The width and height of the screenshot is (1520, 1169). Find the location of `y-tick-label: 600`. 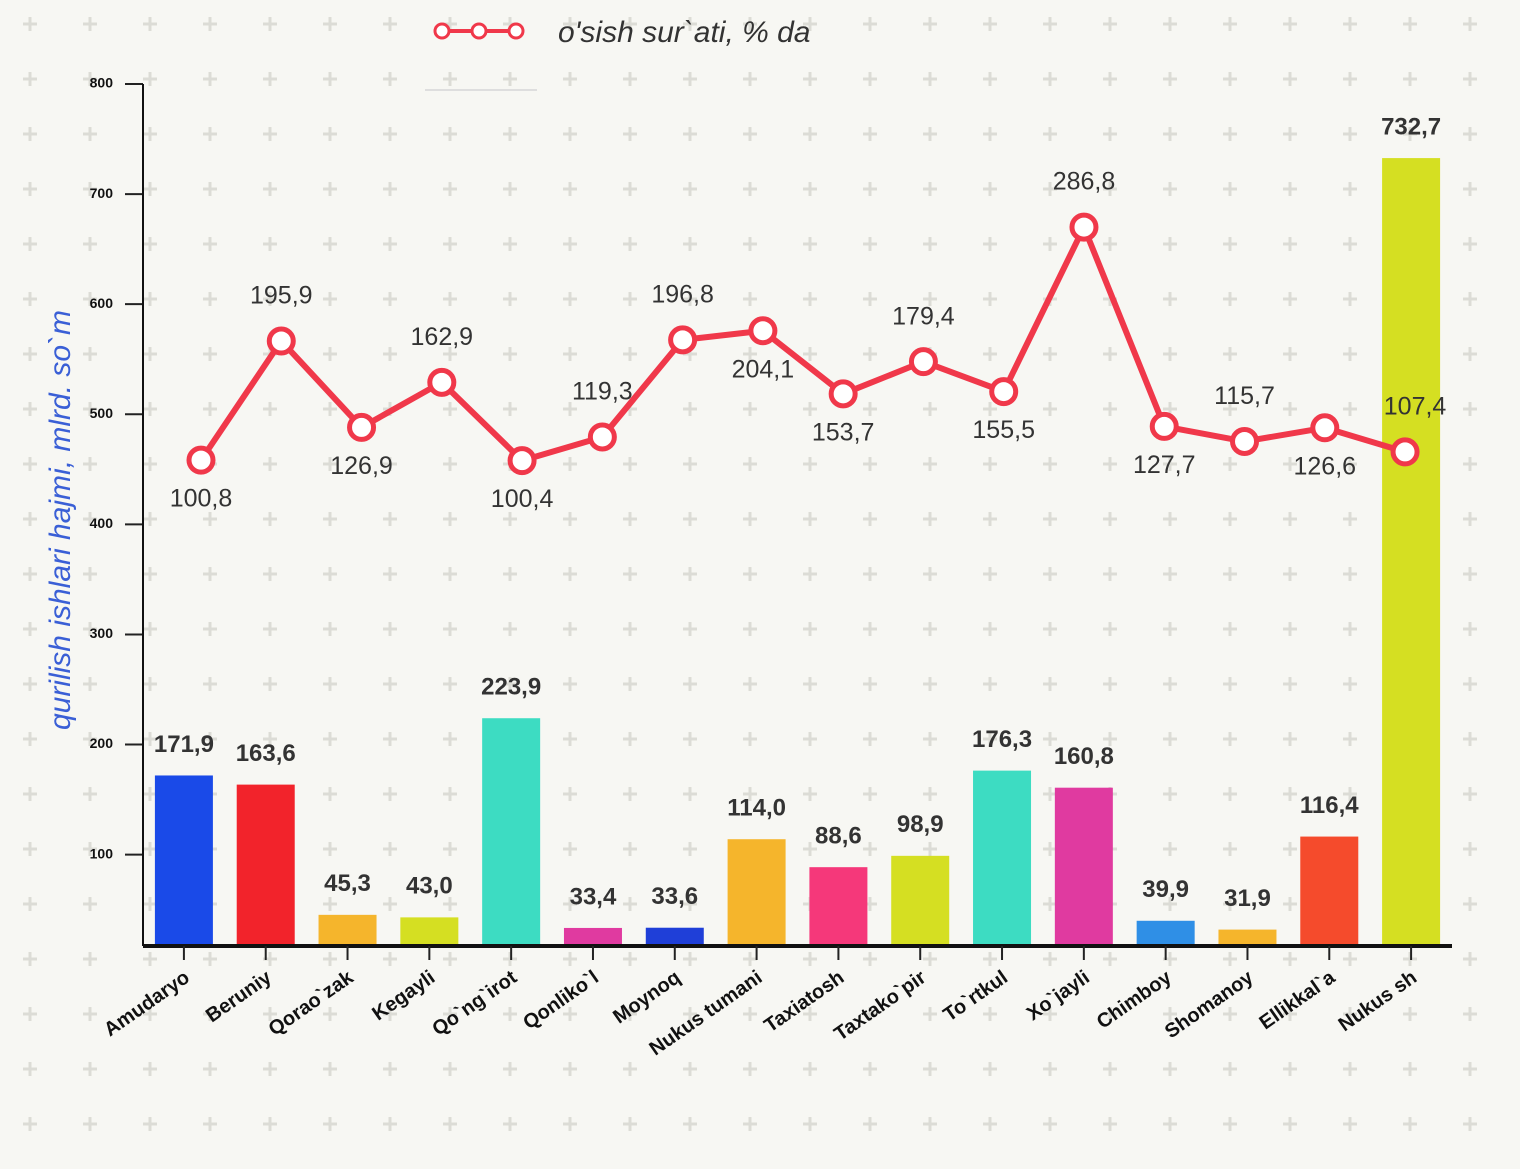

y-tick-label: 600 is located at coordinates (102, 303).